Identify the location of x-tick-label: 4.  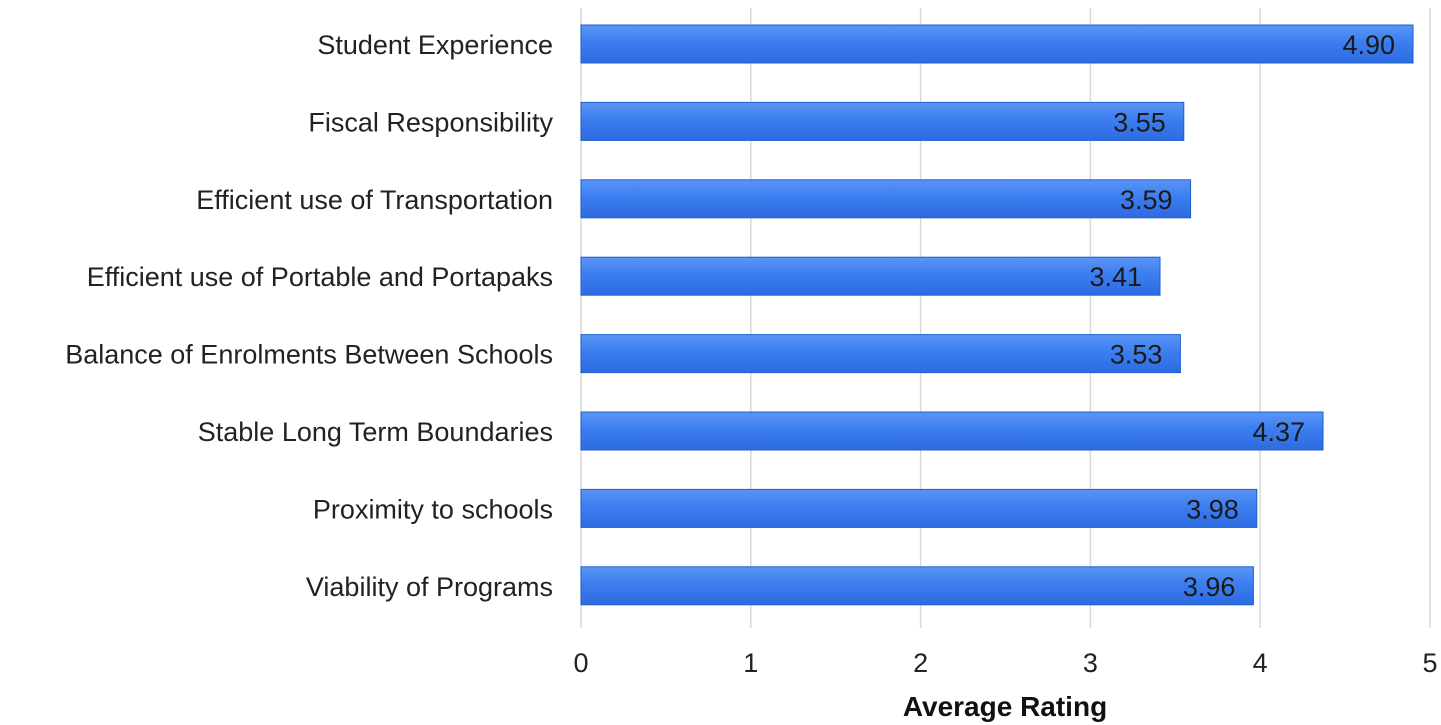
(1260, 663).